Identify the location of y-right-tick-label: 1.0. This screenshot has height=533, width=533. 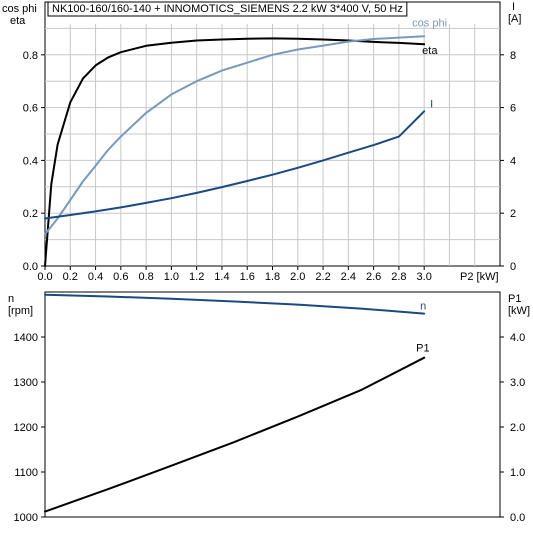
(517, 473).